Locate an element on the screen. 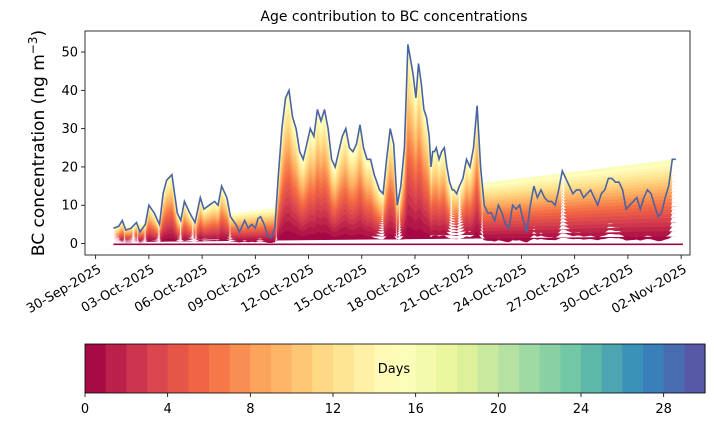  y-tick-label: 30 is located at coordinates (69, 129).